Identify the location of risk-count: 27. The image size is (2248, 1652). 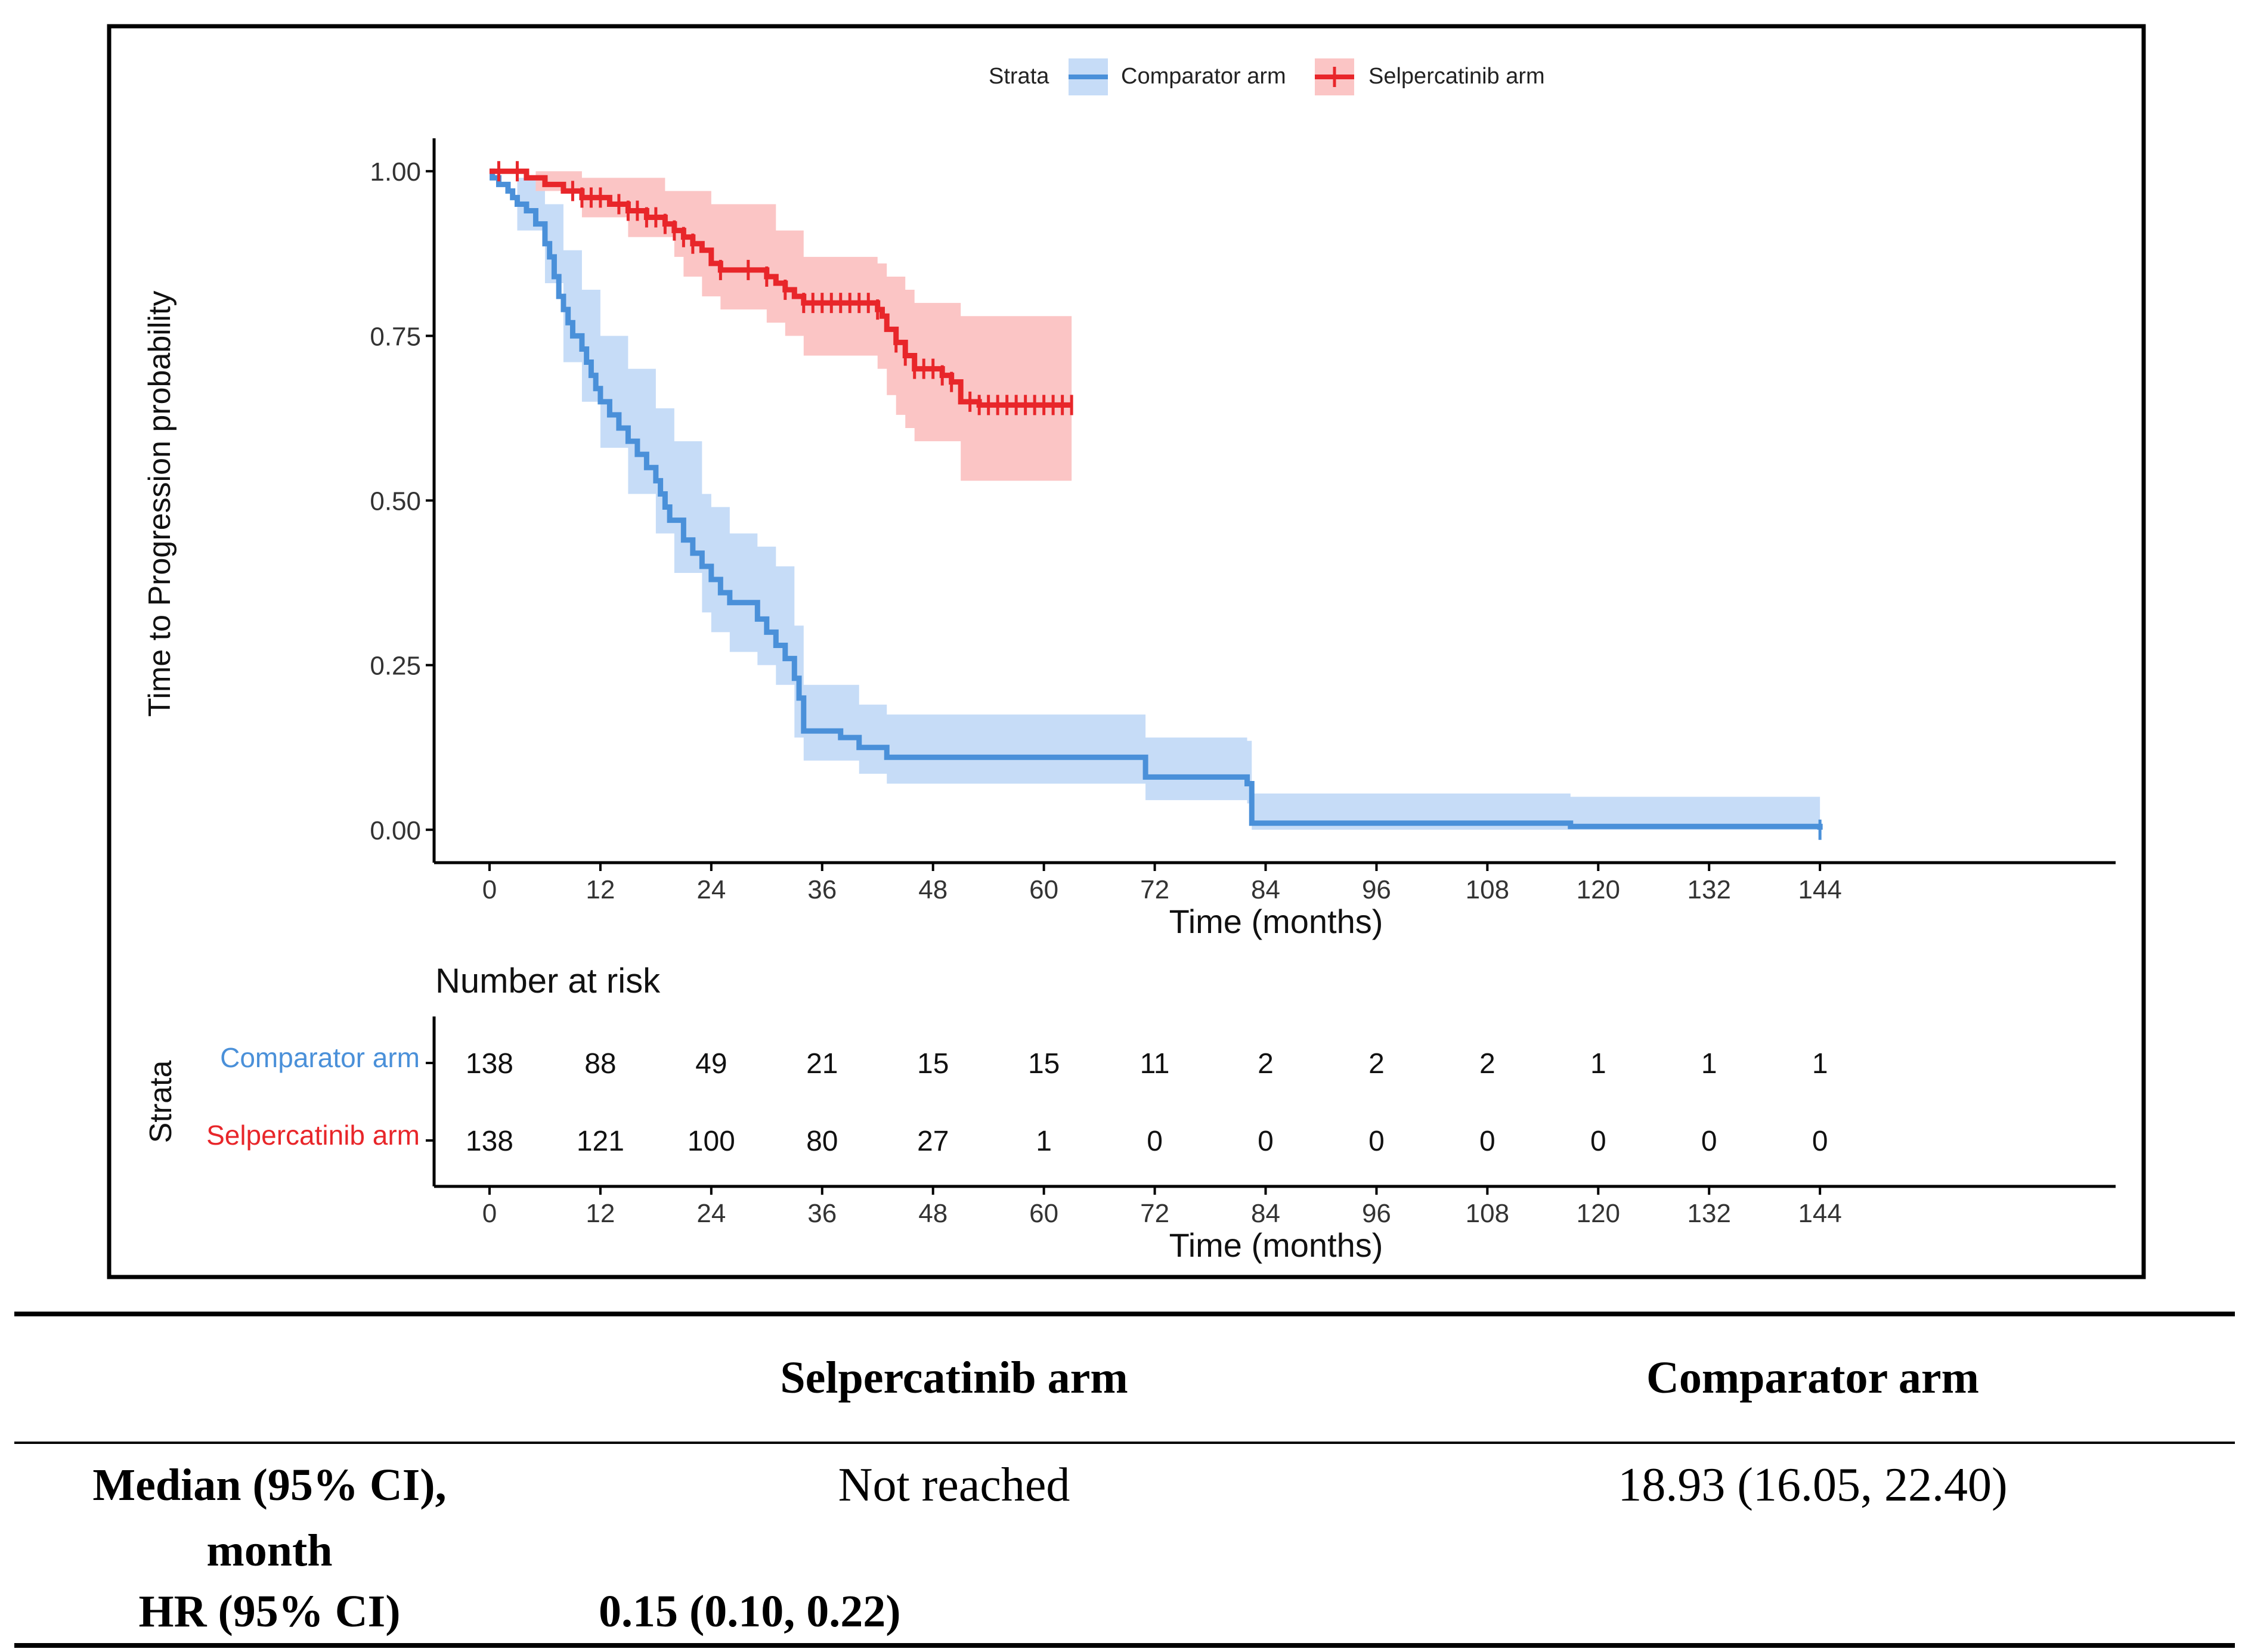
(933, 1141).